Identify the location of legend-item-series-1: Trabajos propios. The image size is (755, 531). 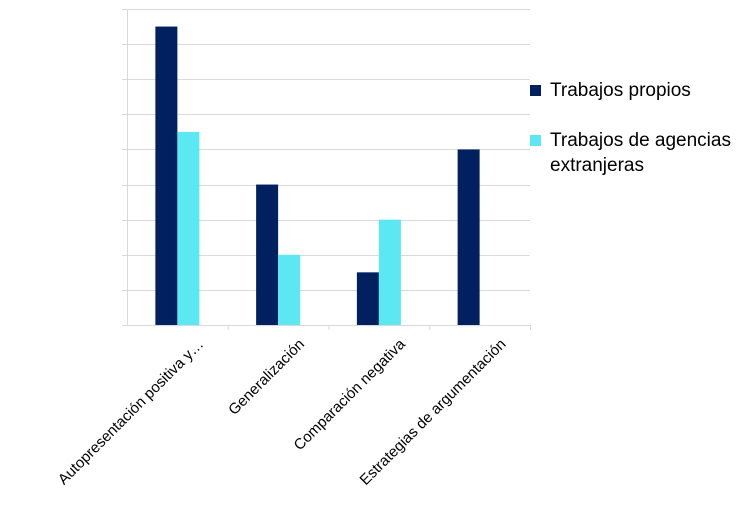
(642, 90).